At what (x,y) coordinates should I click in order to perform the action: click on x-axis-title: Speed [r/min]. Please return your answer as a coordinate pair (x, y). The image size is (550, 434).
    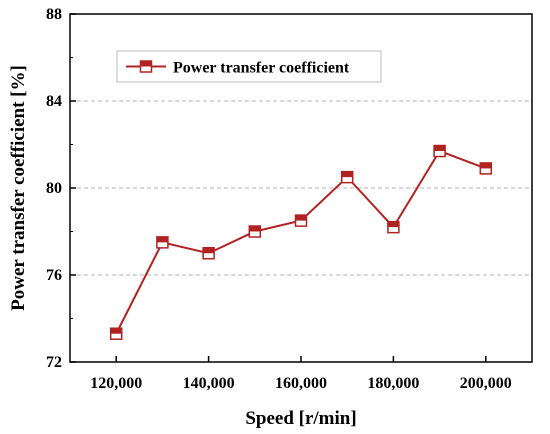
    Looking at the image, I should click on (300, 418).